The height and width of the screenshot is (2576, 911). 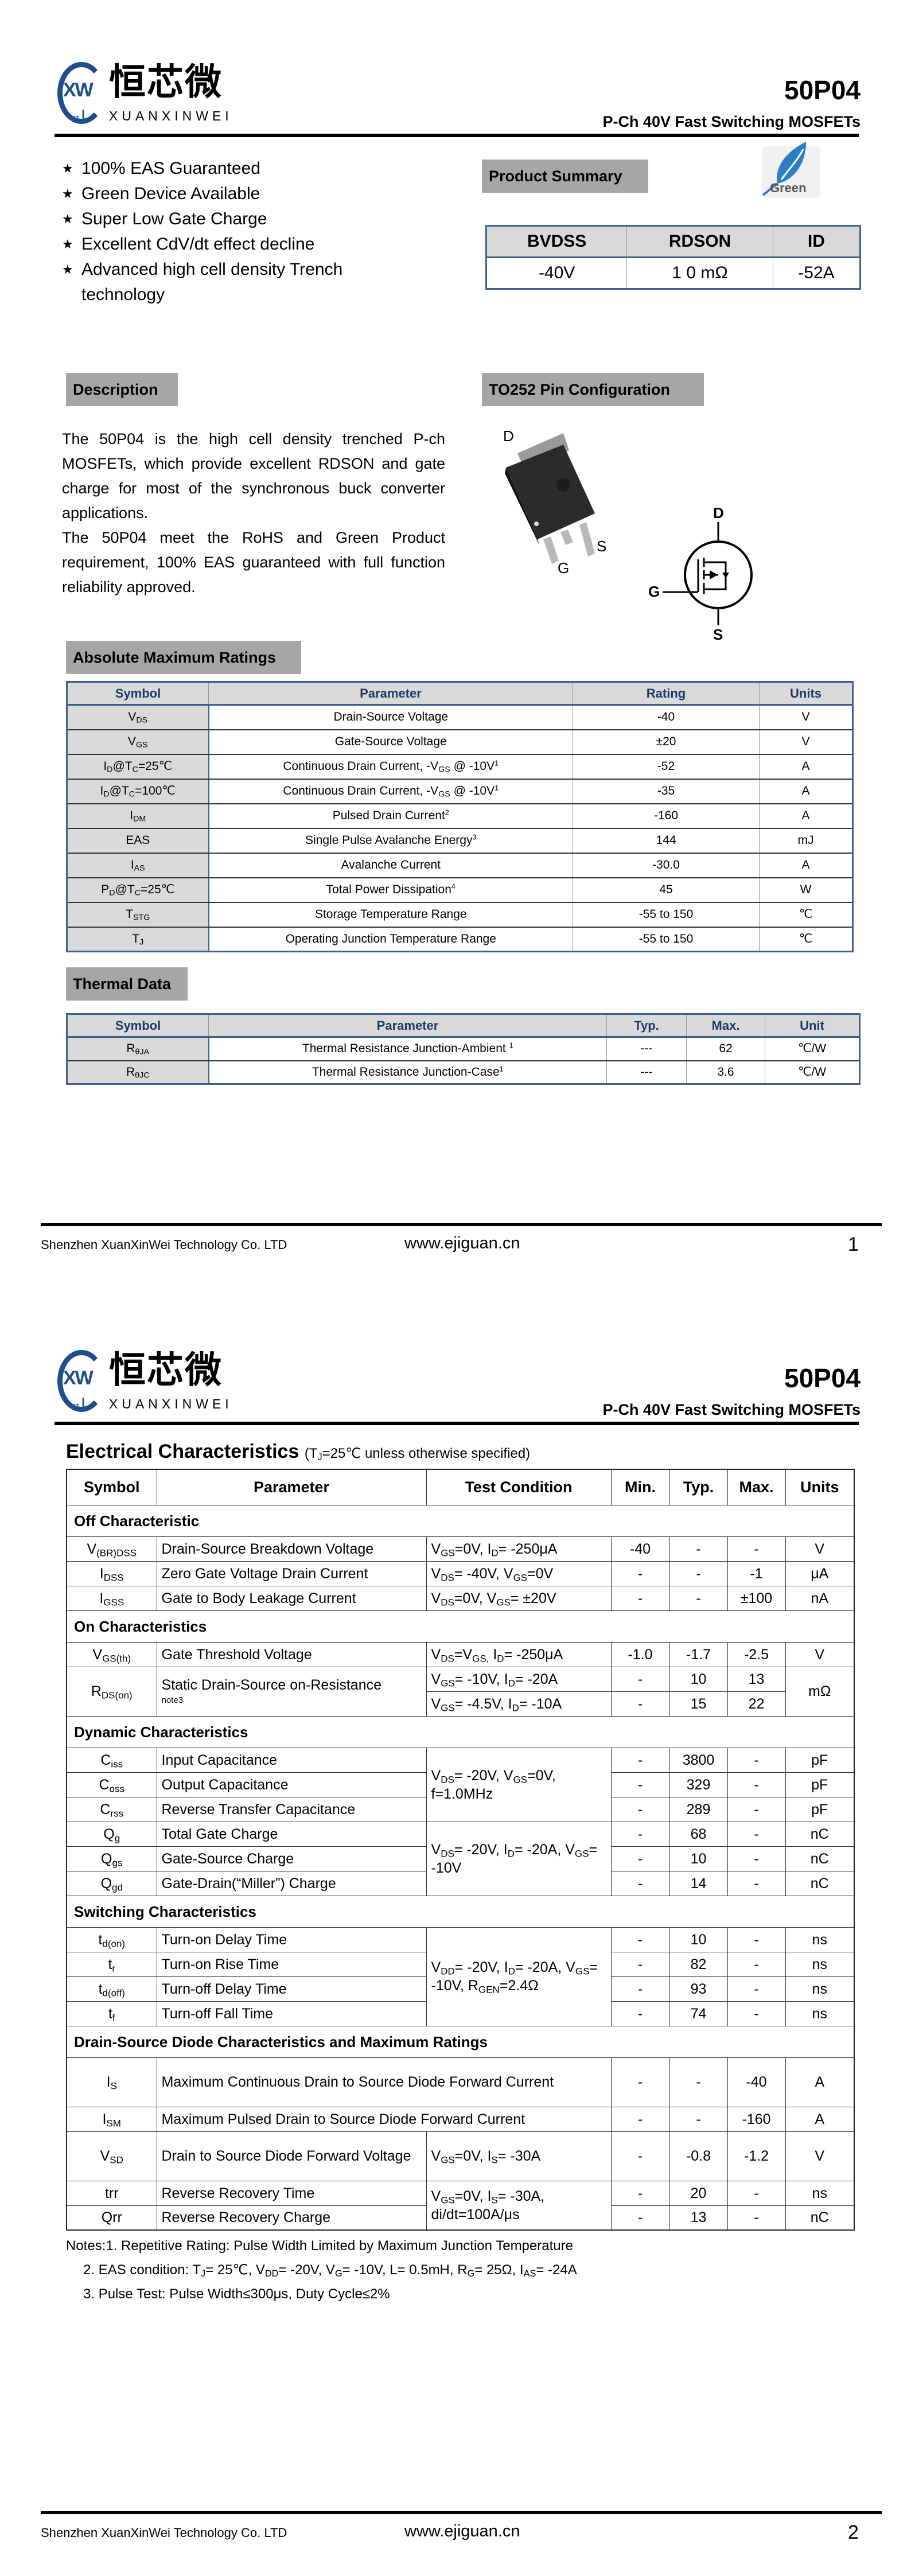 What do you see at coordinates (820, 1784) in the screenshot?
I see `unit-cell: pF` at bounding box center [820, 1784].